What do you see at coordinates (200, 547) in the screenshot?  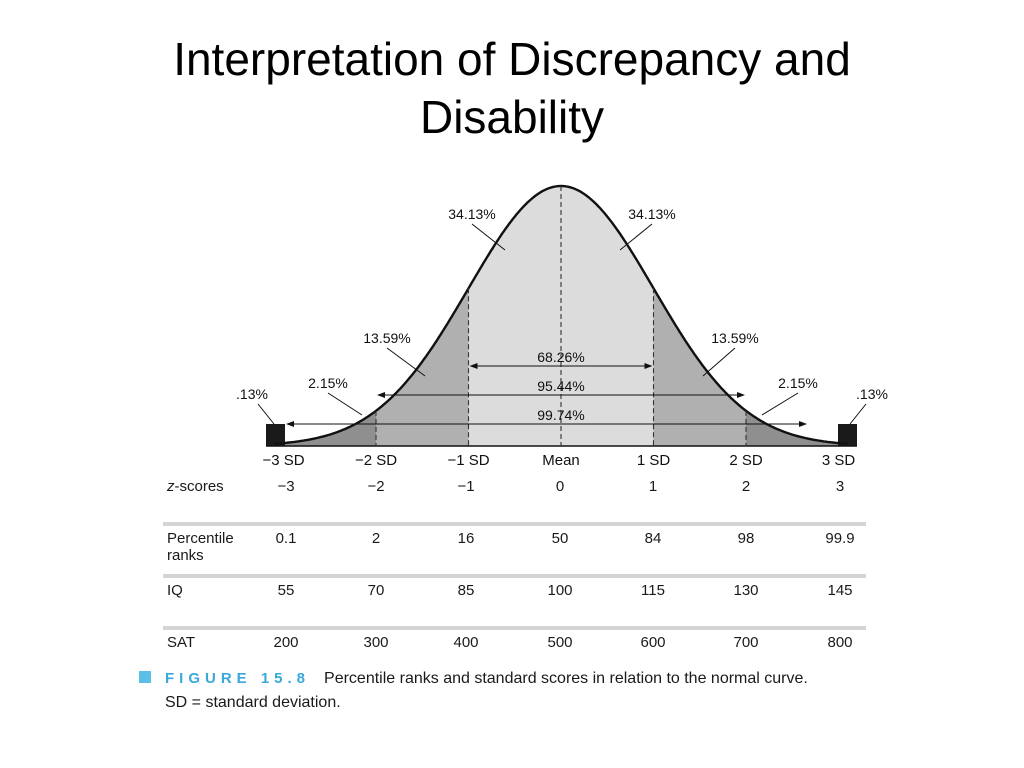 I see `row-label-percentile-ranks: Percentile ranks` at bounding box center [200, 547].